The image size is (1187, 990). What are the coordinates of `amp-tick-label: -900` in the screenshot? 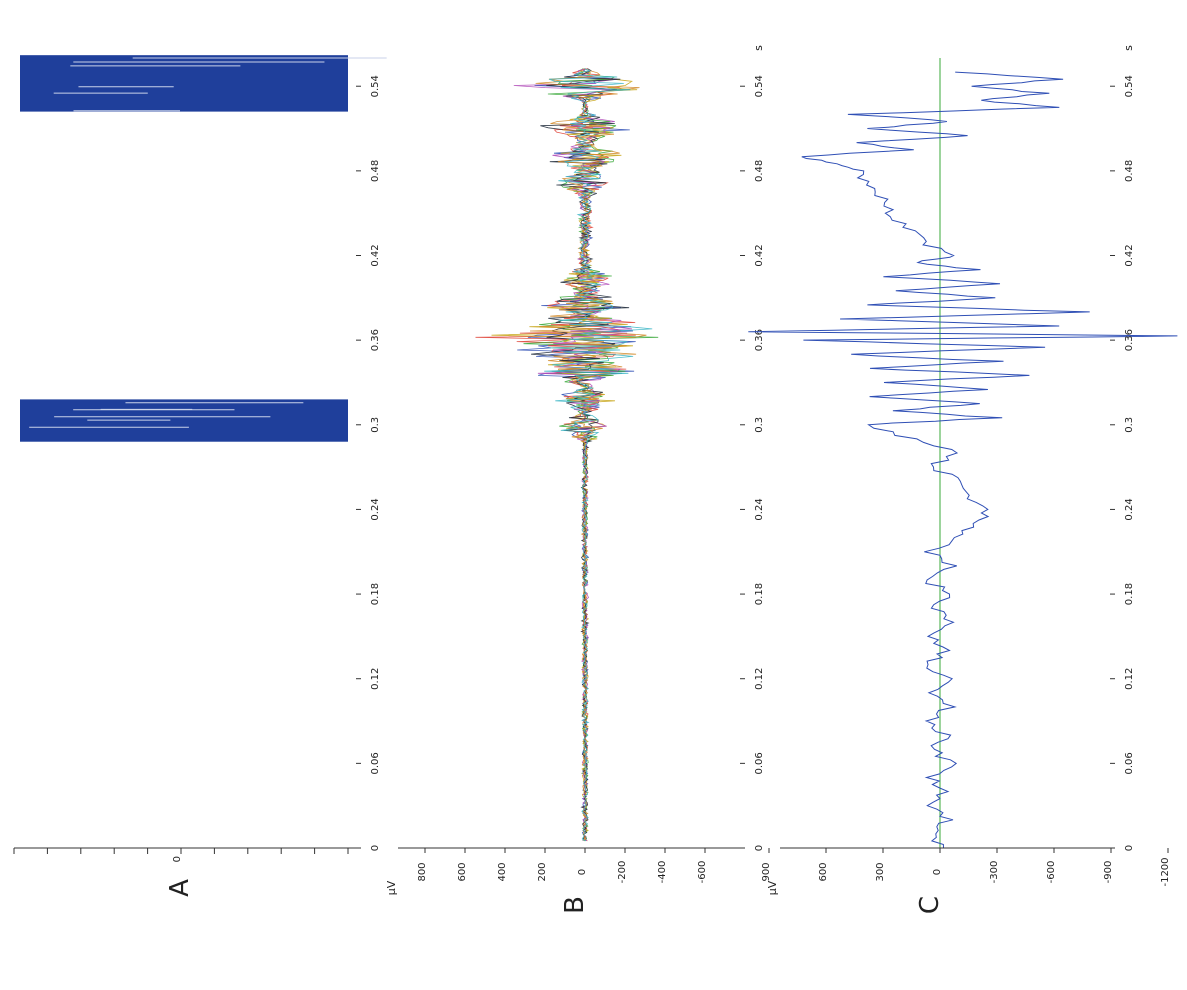 It's located at (1108, 872).